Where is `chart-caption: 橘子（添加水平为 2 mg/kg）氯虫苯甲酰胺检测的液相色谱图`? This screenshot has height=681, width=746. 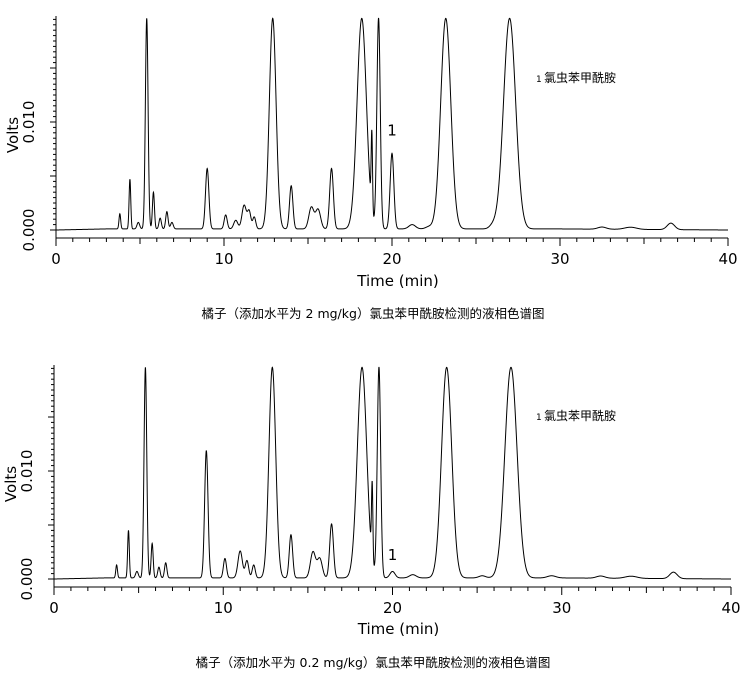
chart-caption: 橘子（添加水平为 2 mg/kg）氯虫苯甲酰胺检测的液相色谱图 is located at coordinates (373, 313).